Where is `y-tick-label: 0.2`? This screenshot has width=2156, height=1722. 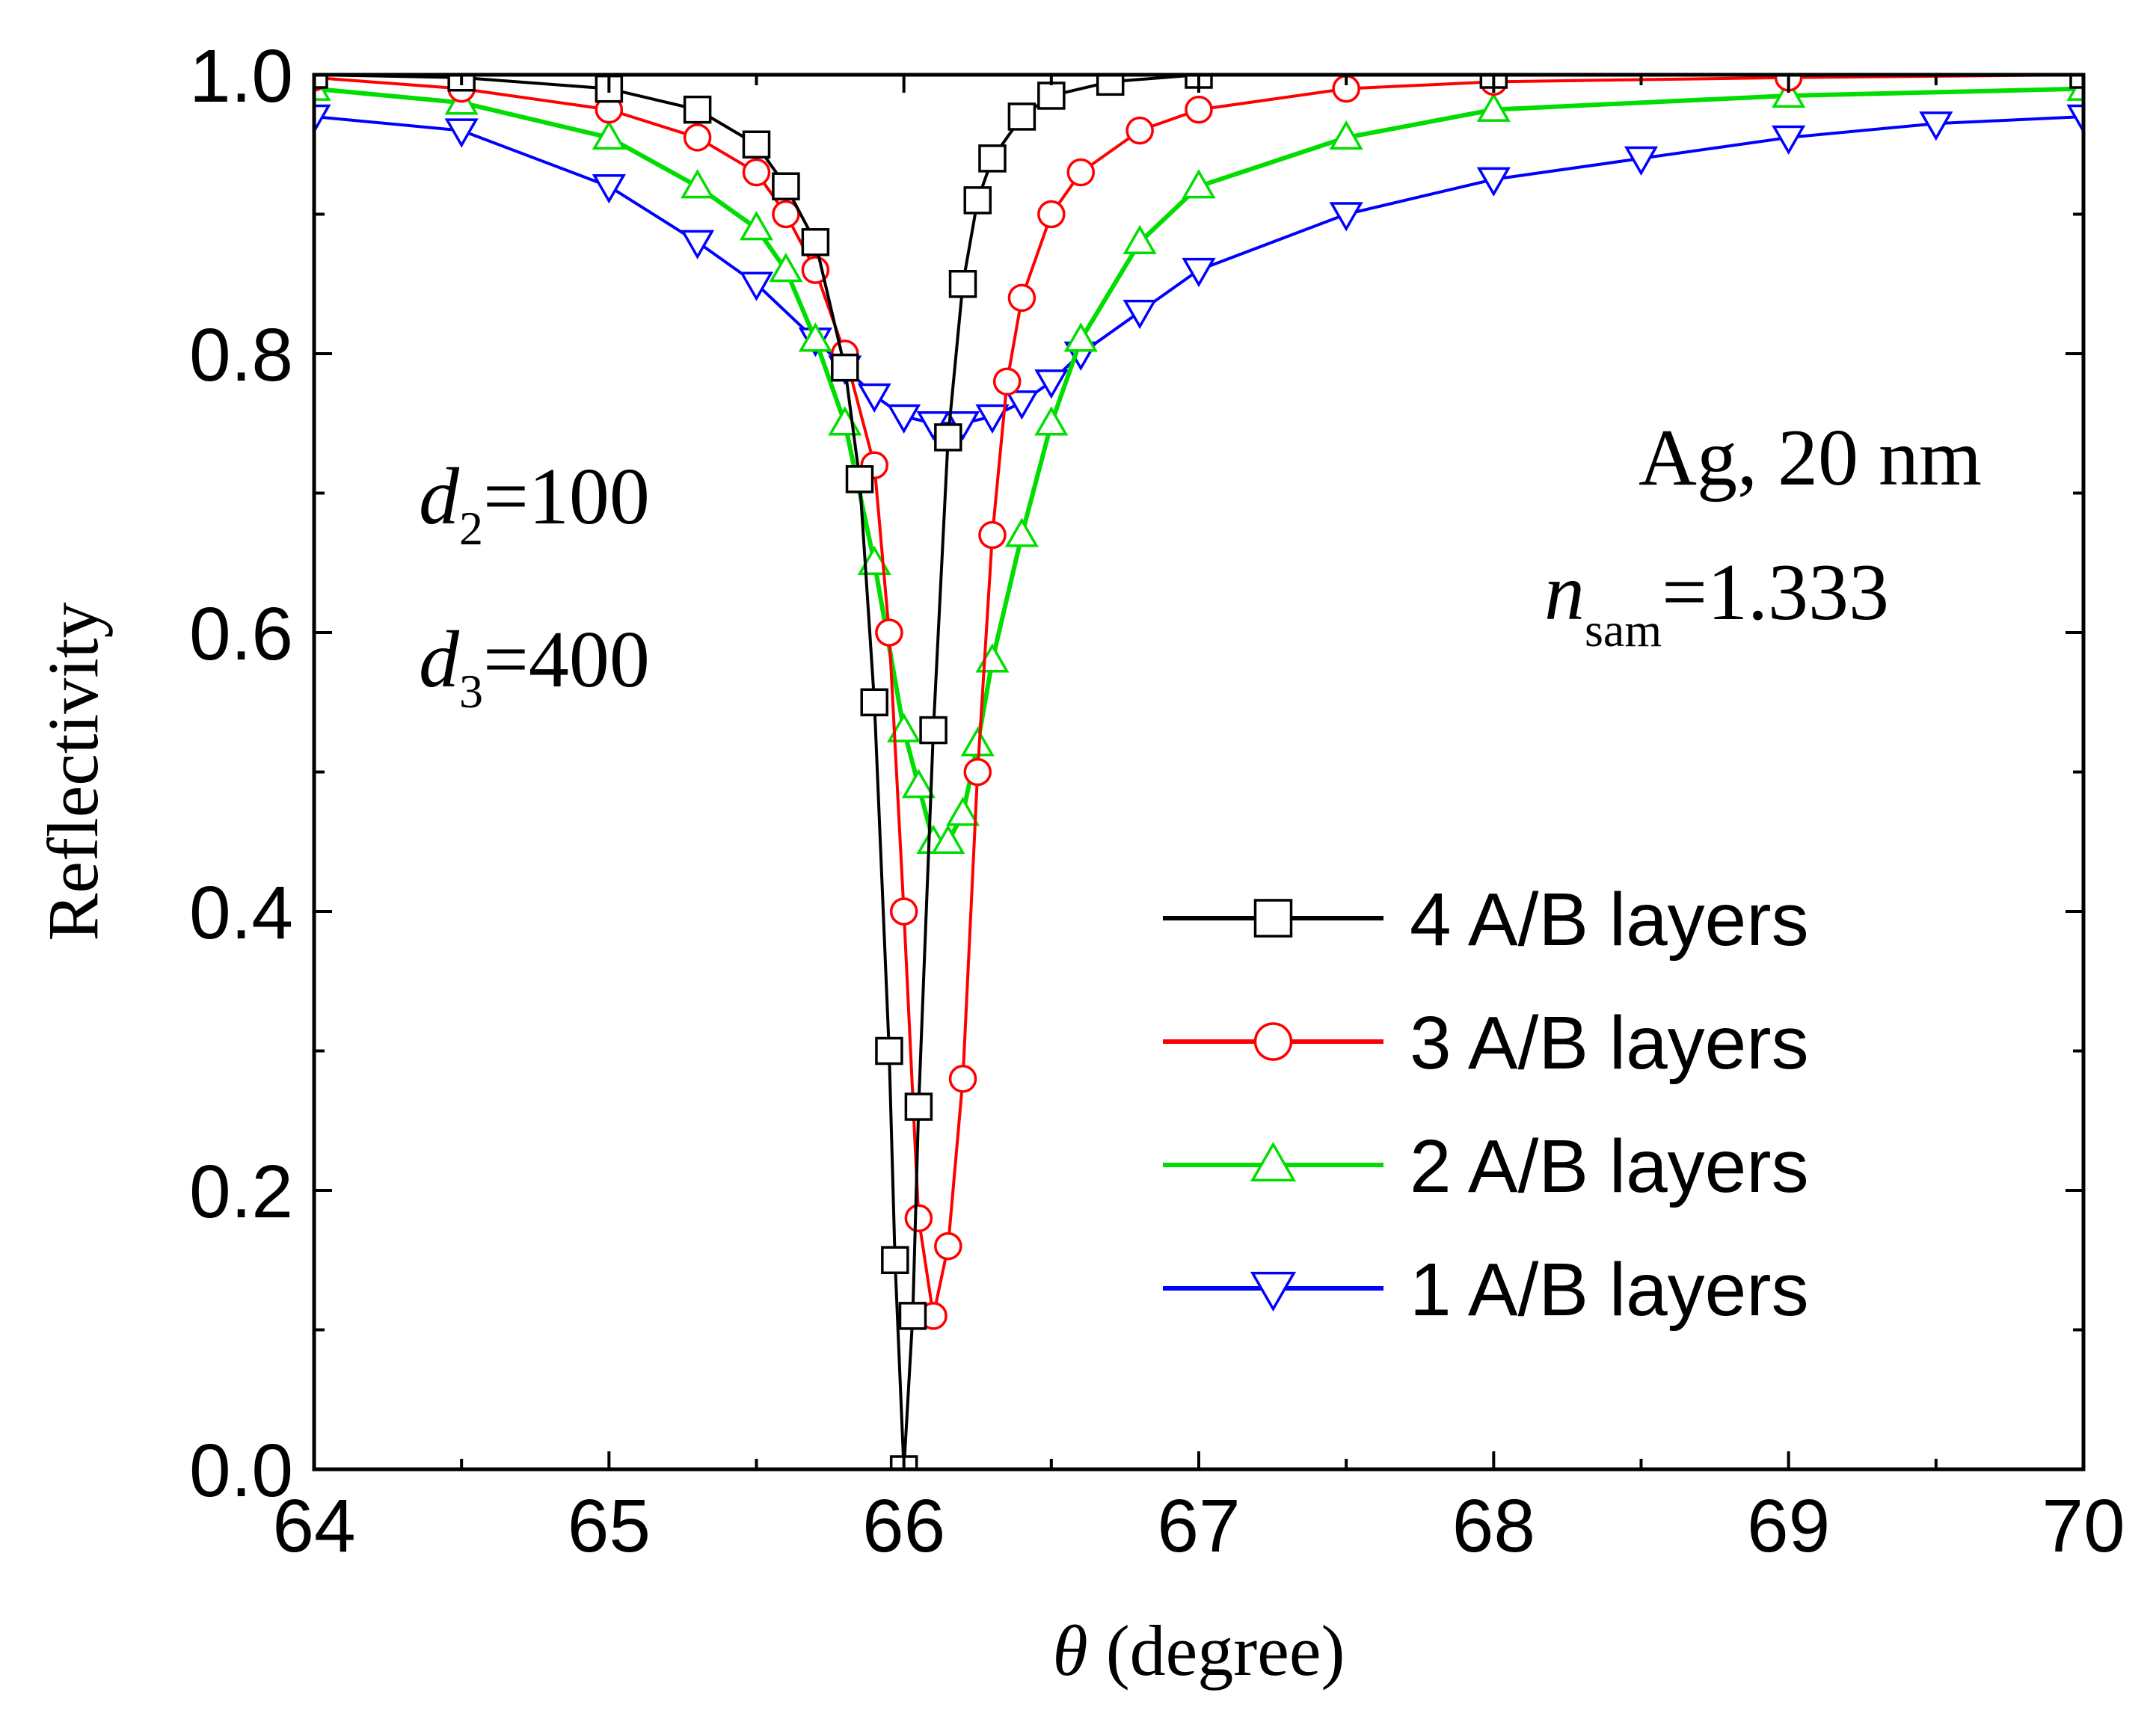 y-tick-label: 0.2 is located at coordinates (241, 1192).